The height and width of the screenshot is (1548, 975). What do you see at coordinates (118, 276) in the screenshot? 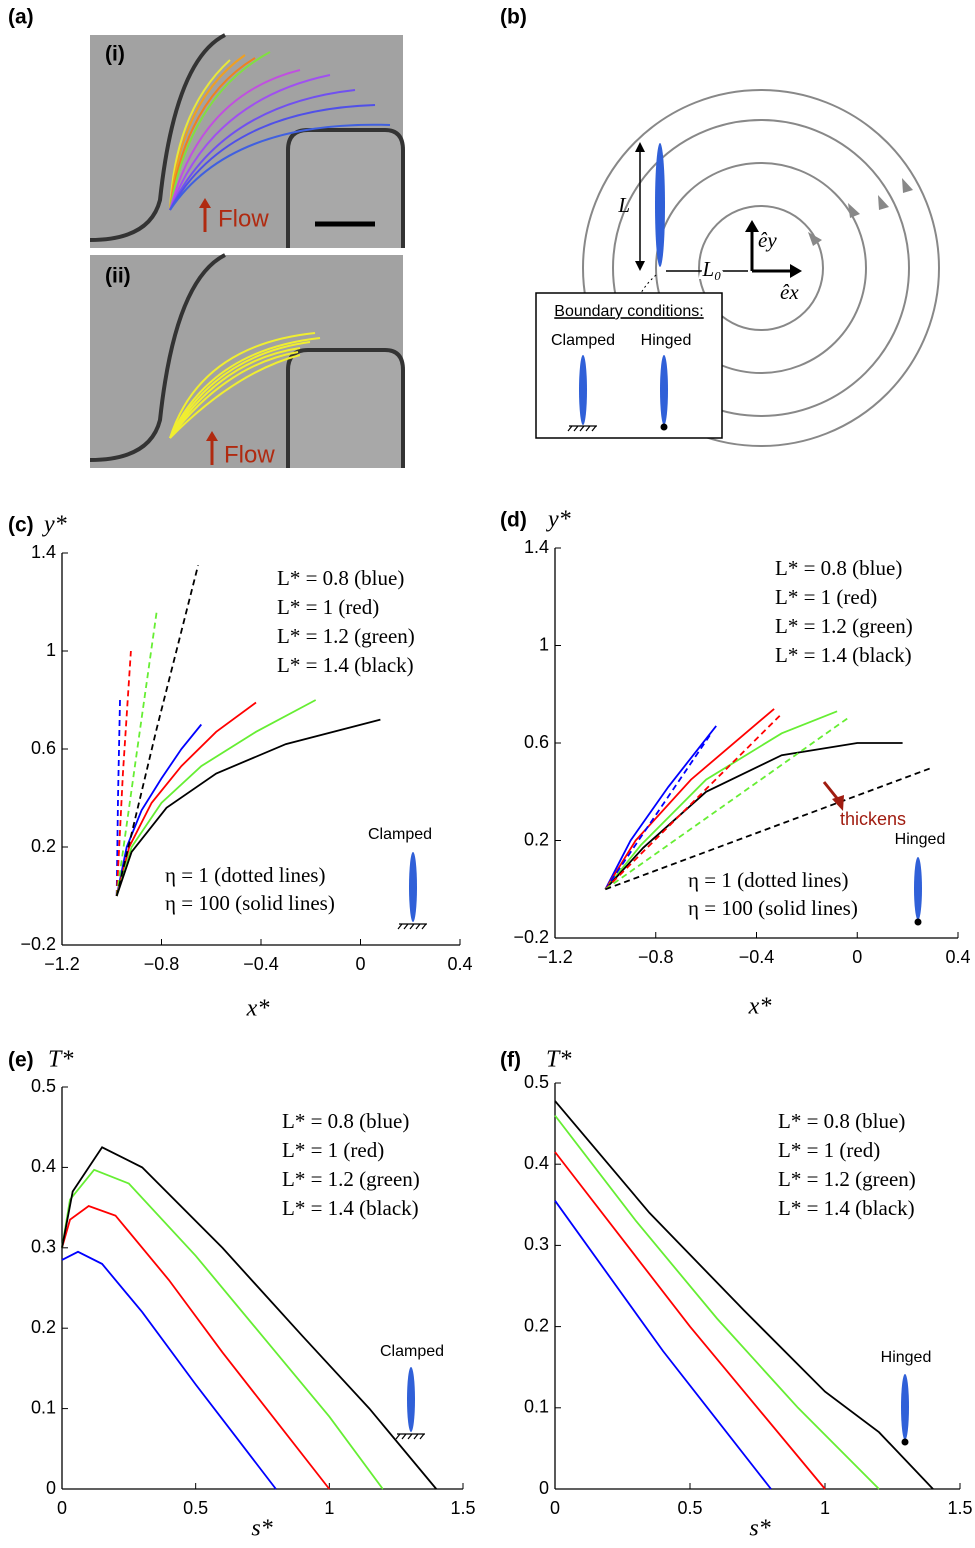
I see `sub-label: (ii)` at bounding box center [118, 276].